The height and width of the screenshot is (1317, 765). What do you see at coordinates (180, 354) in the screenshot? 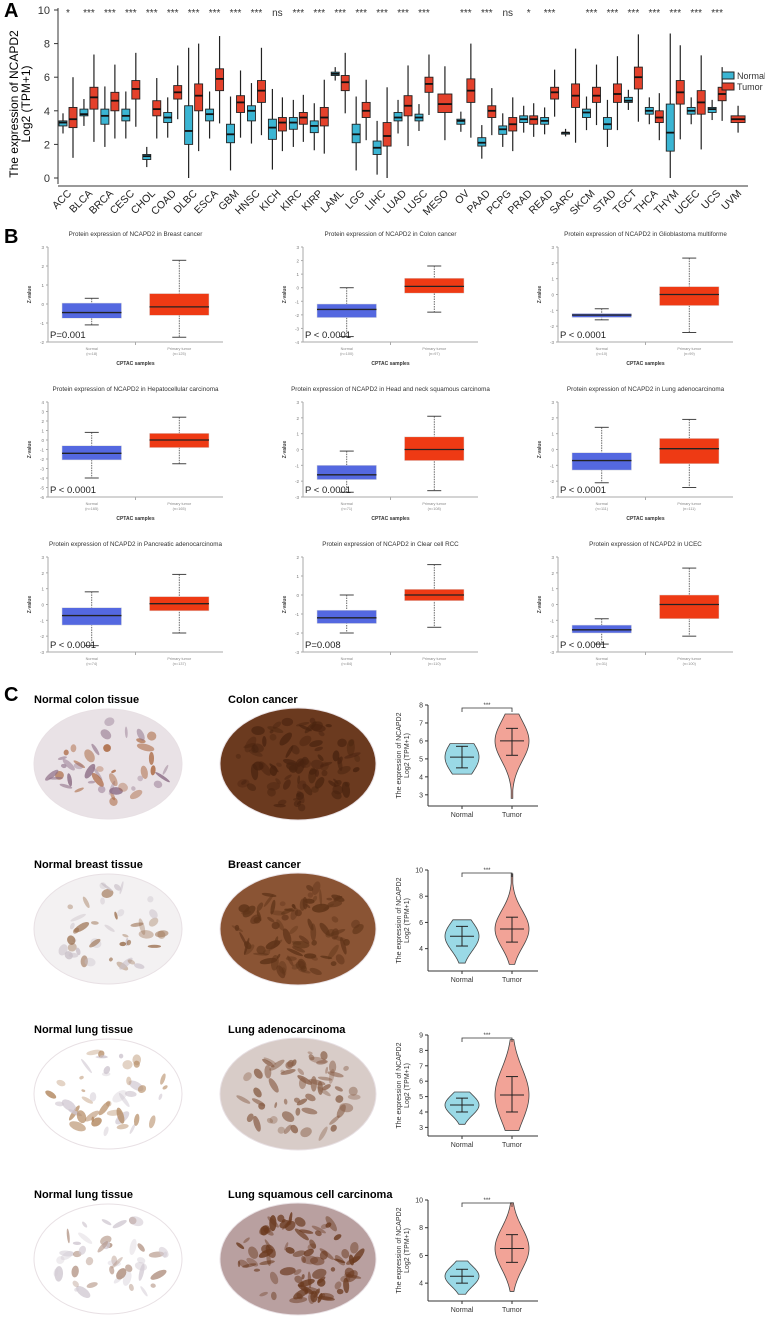
I see `tumor-group-n: (n=125)` at bounding box center [180, 354].